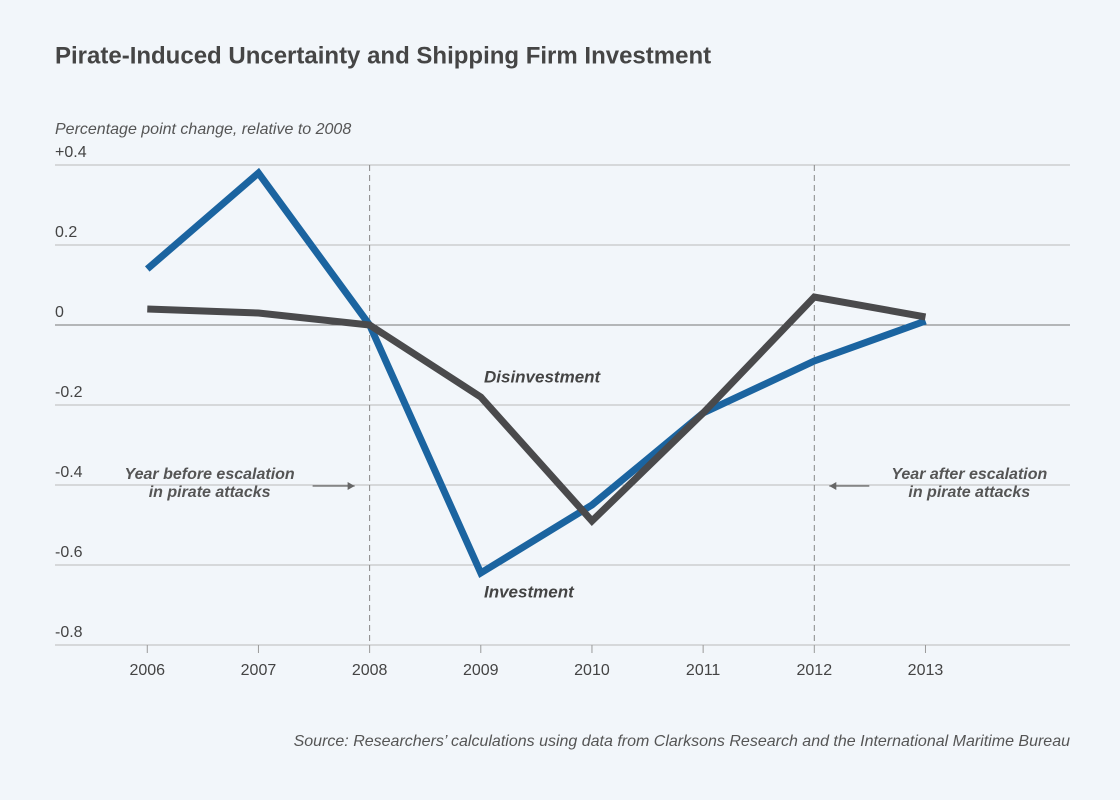  I want to click on x-tick-label: 2006, so click(147, 670).